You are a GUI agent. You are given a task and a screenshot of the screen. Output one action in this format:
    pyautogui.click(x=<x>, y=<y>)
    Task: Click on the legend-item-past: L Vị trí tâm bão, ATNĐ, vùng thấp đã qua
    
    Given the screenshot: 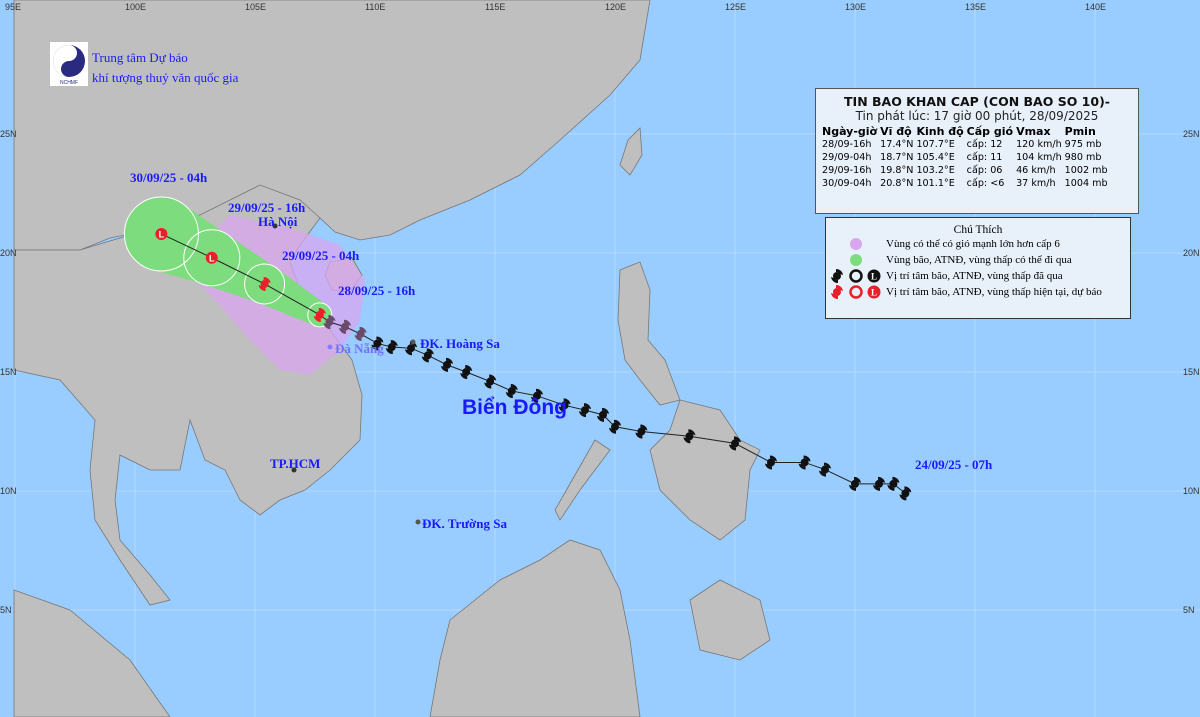 What is the action you would take?
    pyautogui.click(x=978, y=276)
    